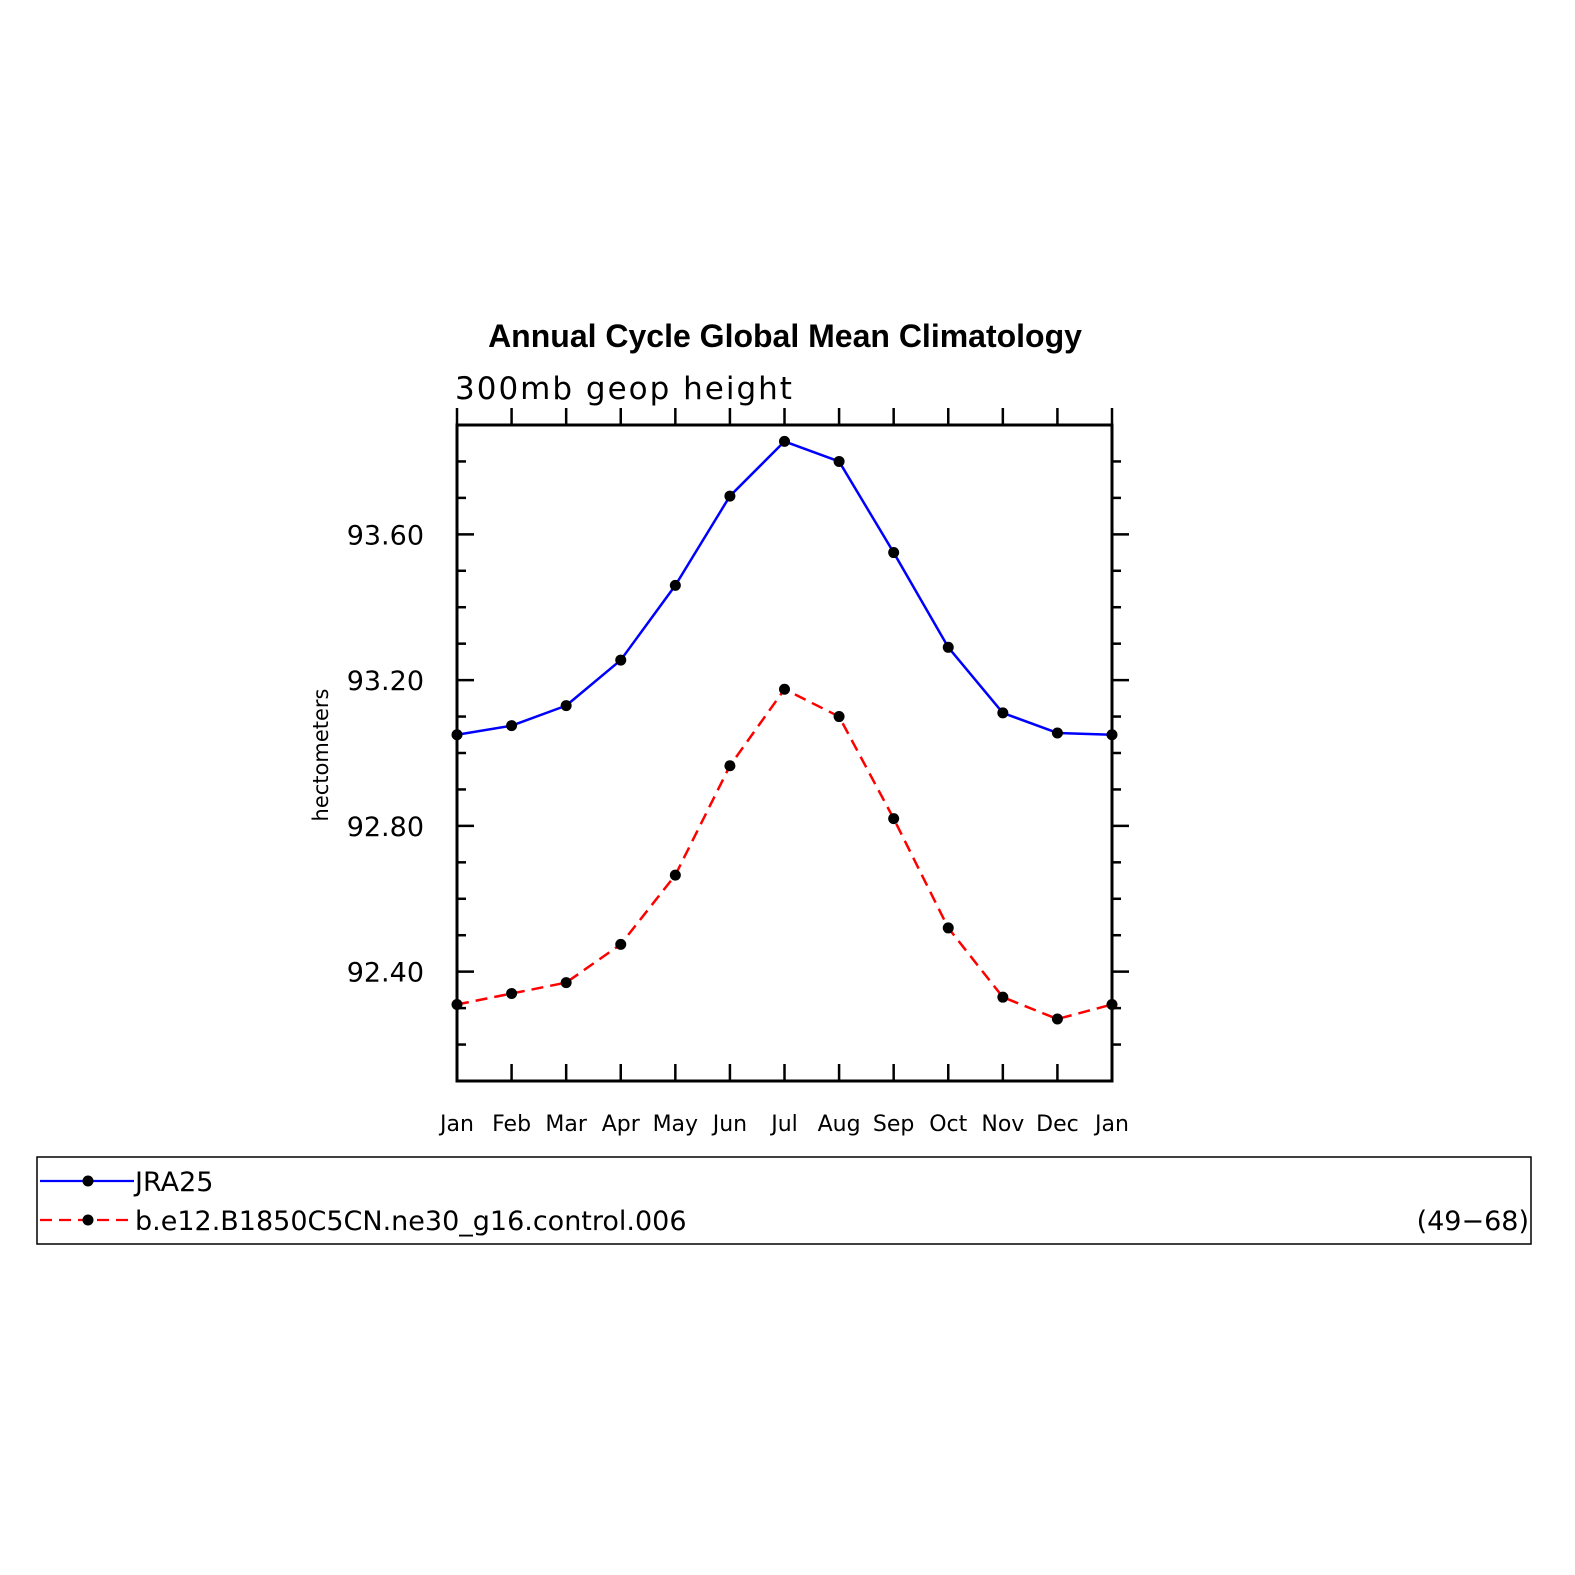  I want to click on x-tick-label: Sep, so click(893, 1124).